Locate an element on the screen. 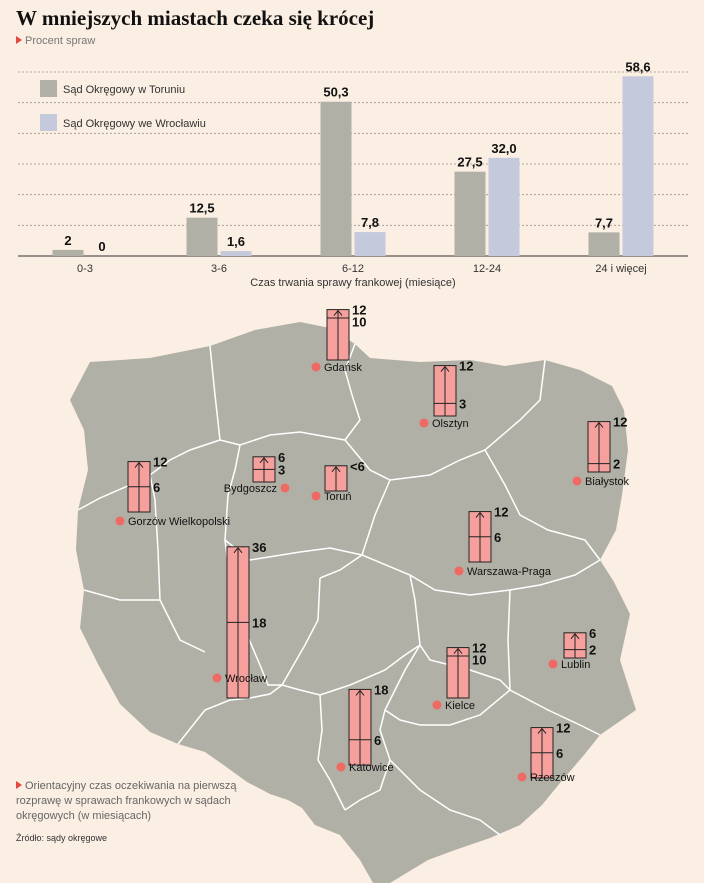 The width and height of the screenshot is (704, 883). bar-value-label: 7,7 is located at coordinates (604, 222).